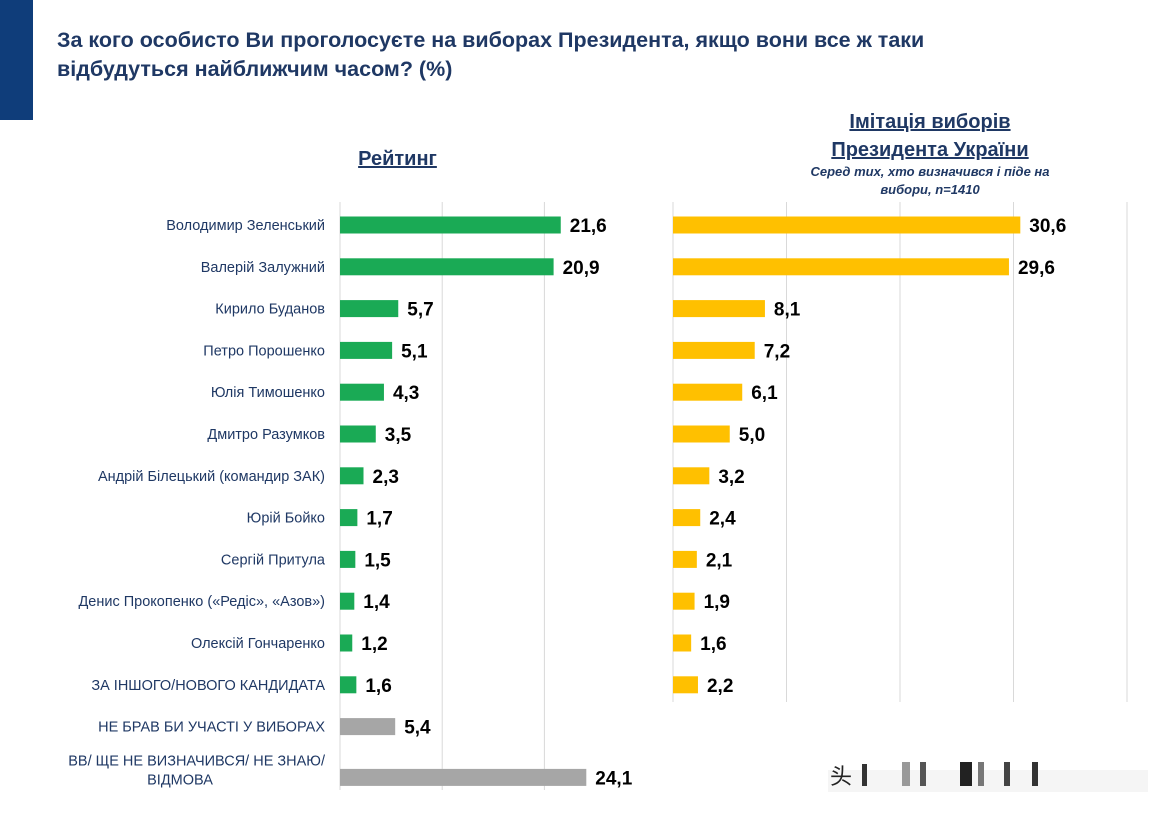  Describe the element at coordinates (258, 644) in the screenshot. I see `category-label: Олексій Гончаренко` at that location.